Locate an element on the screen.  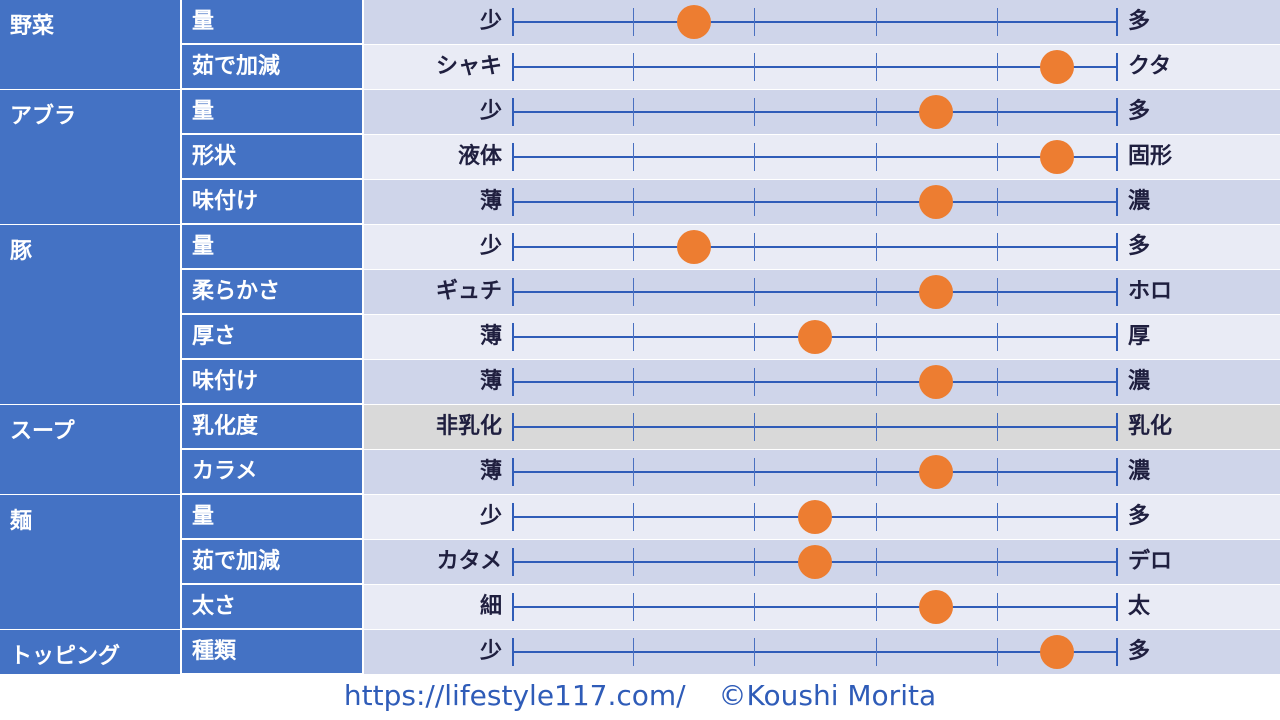
table-row: 厚さ薄厚 is located at coordinates (640, 337).